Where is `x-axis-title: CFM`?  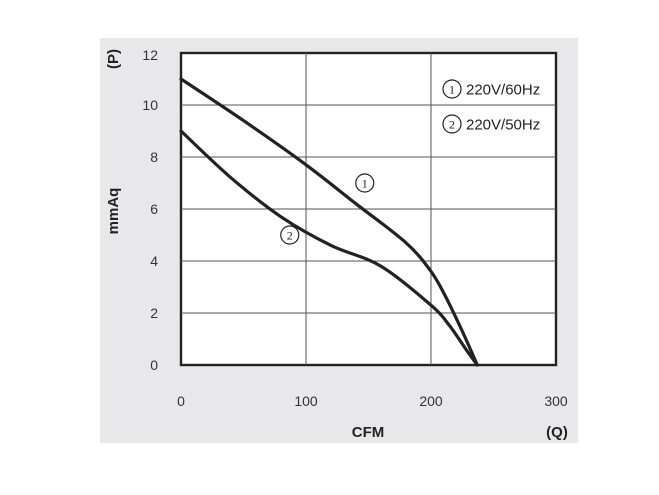 x-axis-title: CFM is located at coordinates (368, 432).